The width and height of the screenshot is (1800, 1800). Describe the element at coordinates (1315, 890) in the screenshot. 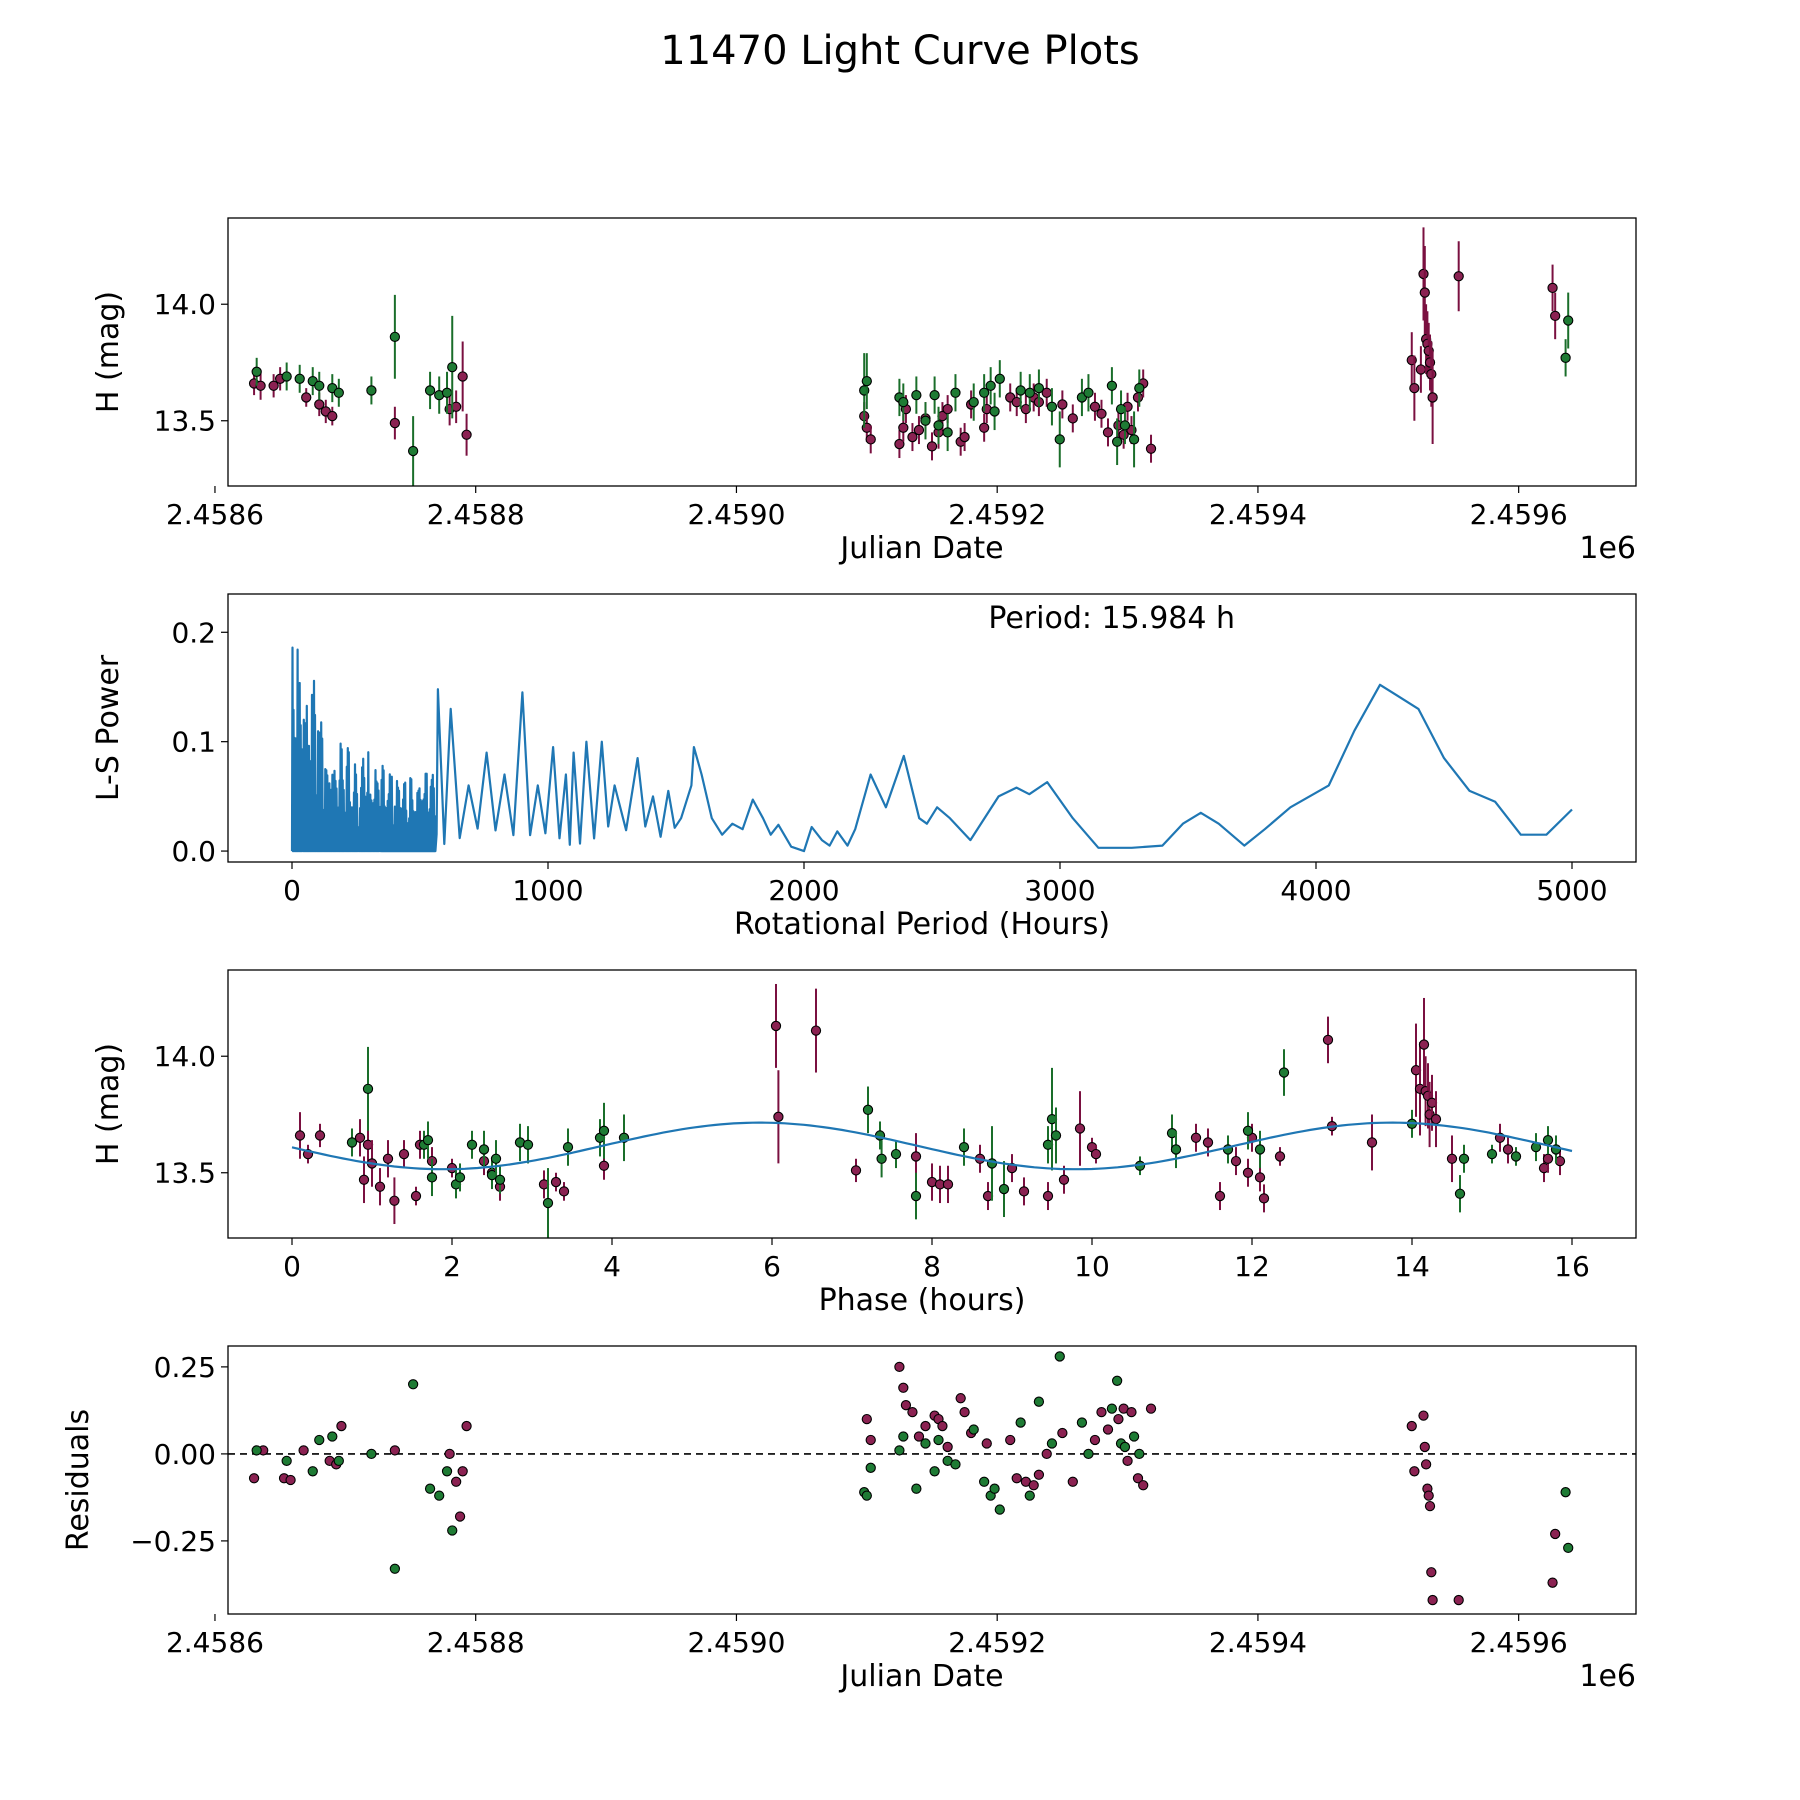

I see `x-tick-label: 4000` at that location.